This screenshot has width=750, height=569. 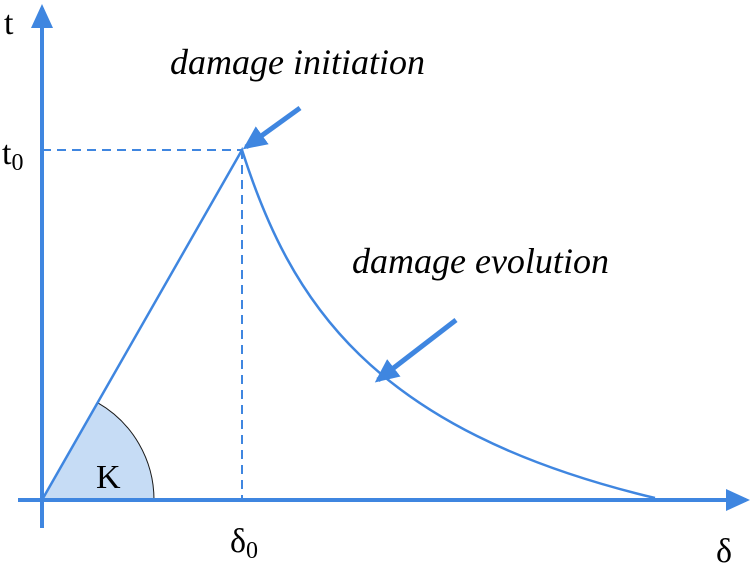 I want to click on stiffness-label: K, so click(x=108, y=477).